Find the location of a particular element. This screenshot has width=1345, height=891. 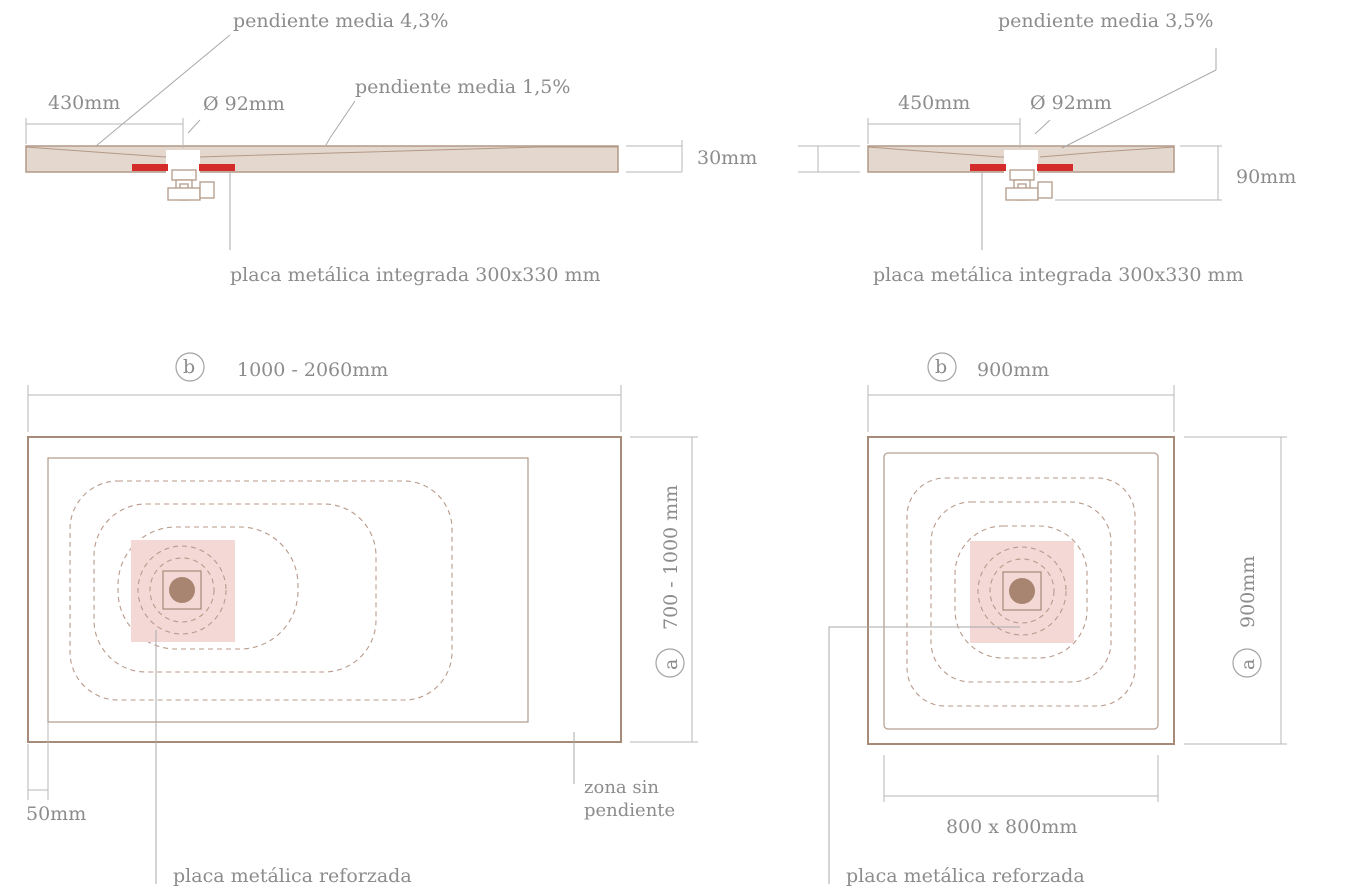

left-contour-outer is located at coordinates (261, 590).